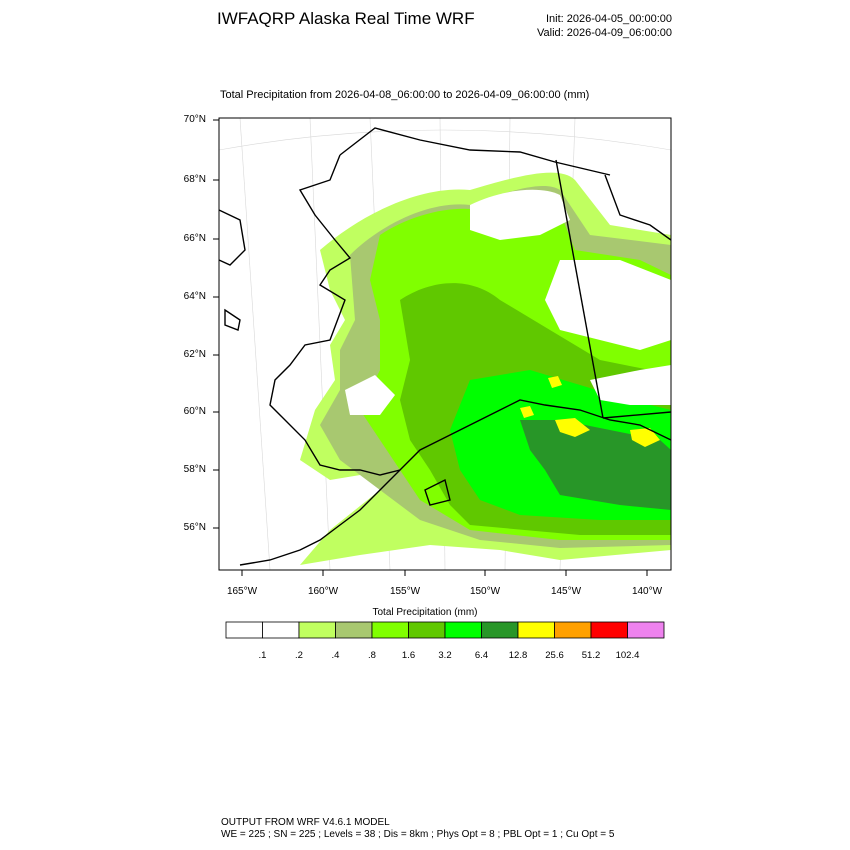  Describe the element at coordinates (591, 655) in the screenshot. I see `colorbar-label: 51.2` at that location.